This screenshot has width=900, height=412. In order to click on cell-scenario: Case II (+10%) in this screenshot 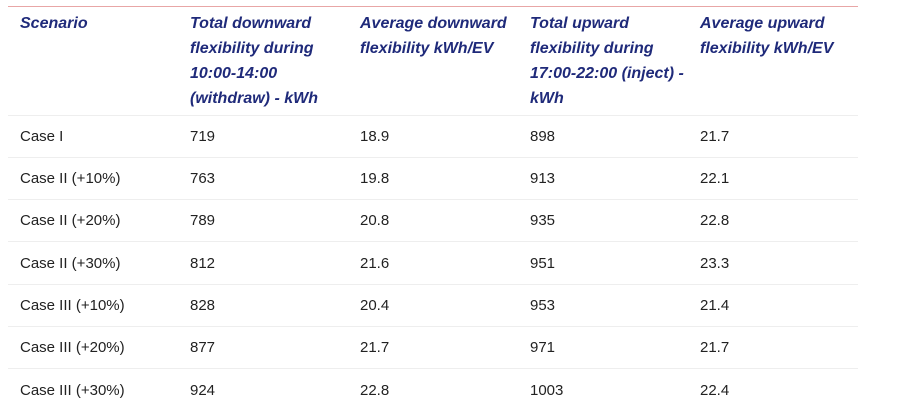, I will do `click(93, 178)`.